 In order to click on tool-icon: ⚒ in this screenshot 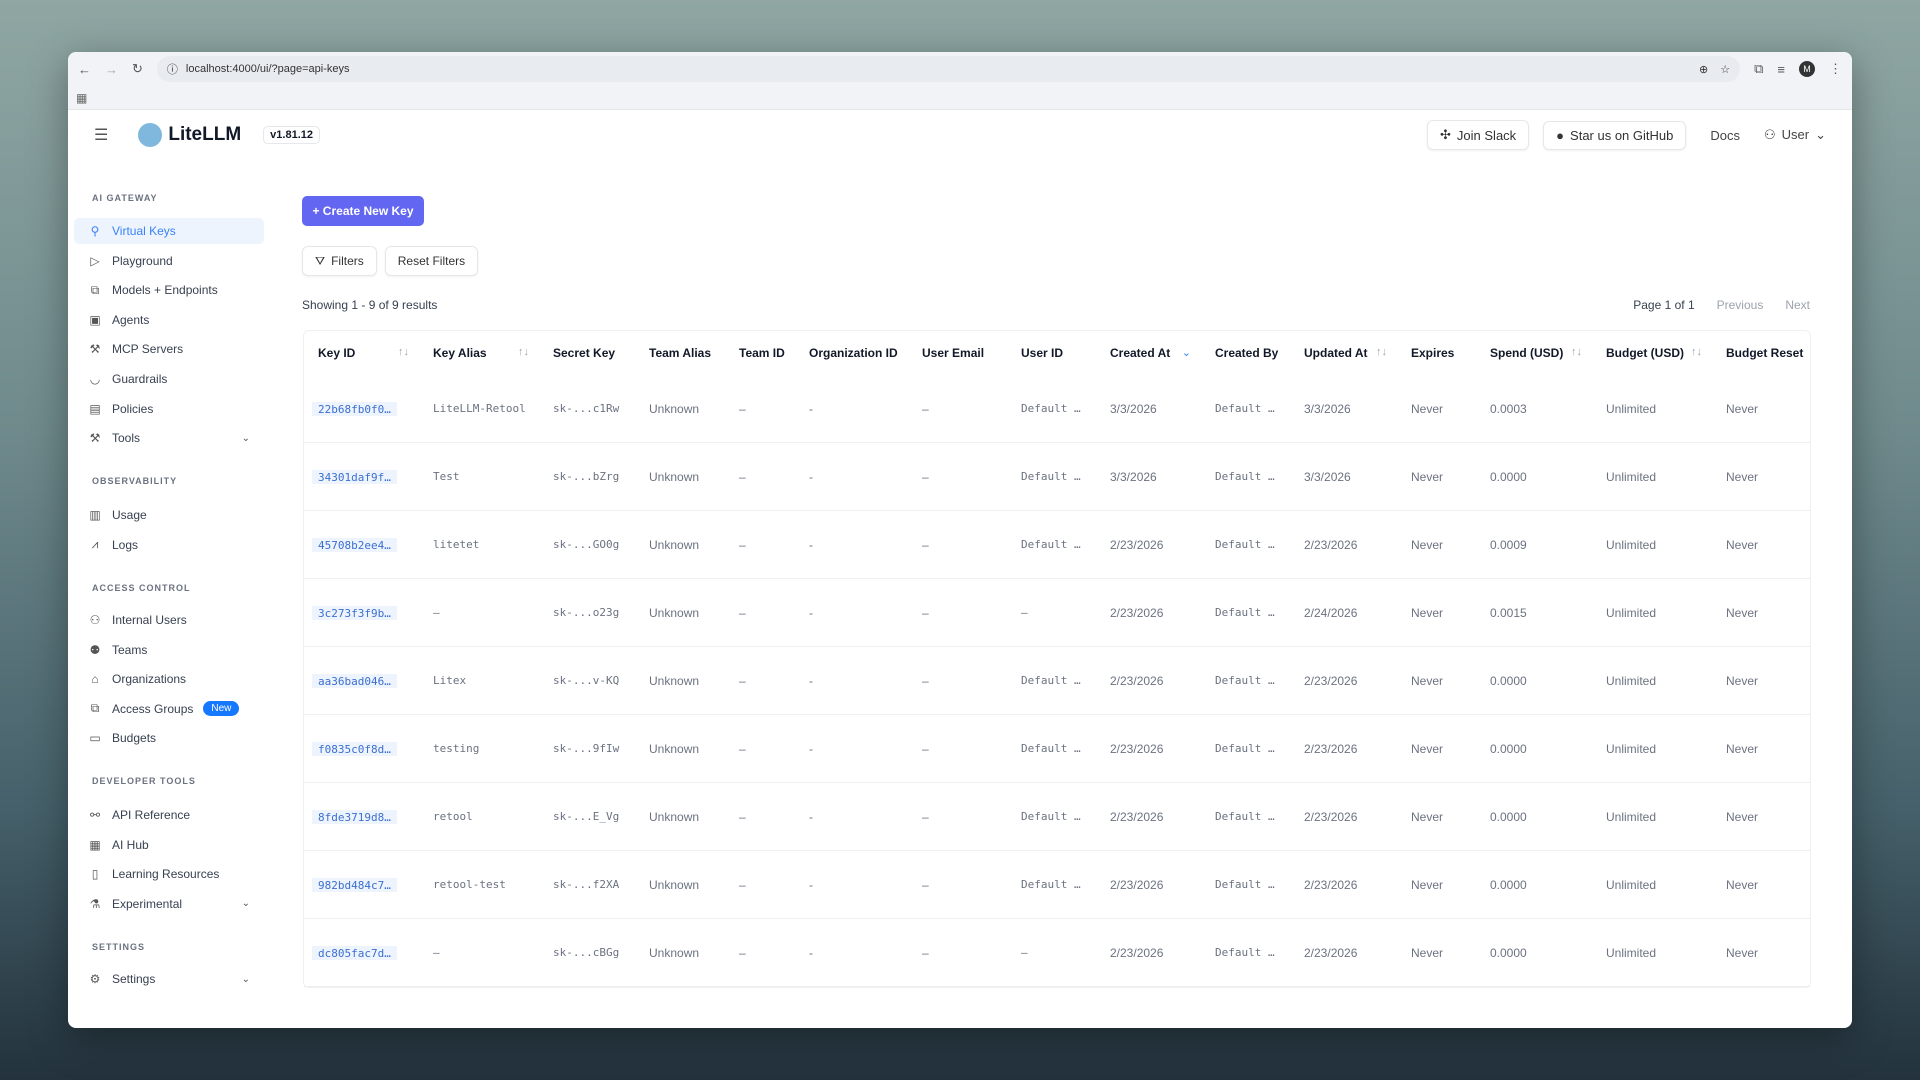, I will do `click(95, 349)`.